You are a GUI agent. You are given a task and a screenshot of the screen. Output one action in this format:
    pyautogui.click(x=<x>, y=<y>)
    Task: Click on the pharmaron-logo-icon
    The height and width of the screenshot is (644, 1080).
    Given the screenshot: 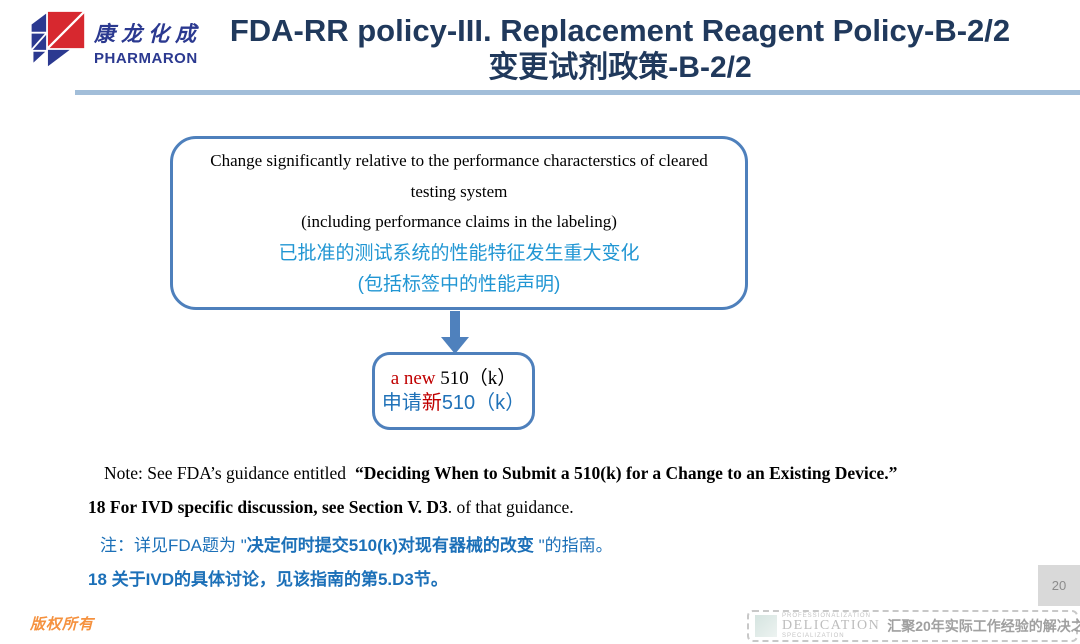 What is the action you would take?
    pyautogui.click(x=57, y=41)
    